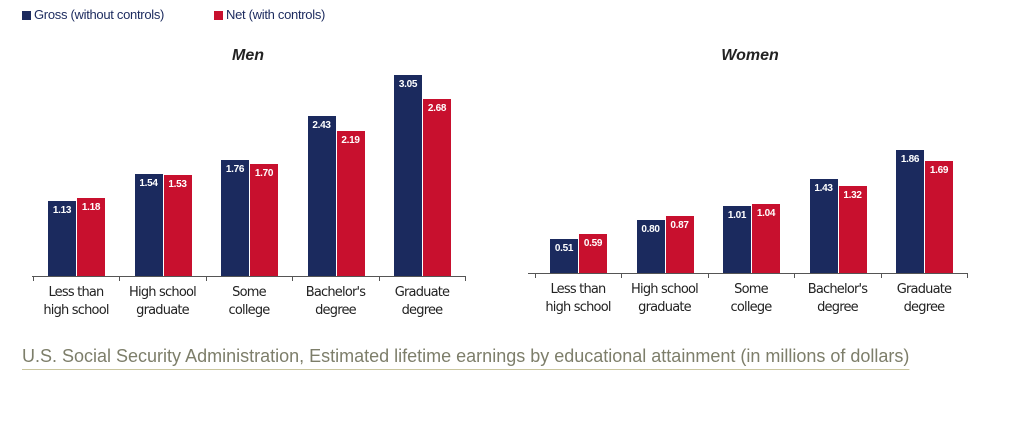  I want to click on bar: 3.05, so click(408, 175).